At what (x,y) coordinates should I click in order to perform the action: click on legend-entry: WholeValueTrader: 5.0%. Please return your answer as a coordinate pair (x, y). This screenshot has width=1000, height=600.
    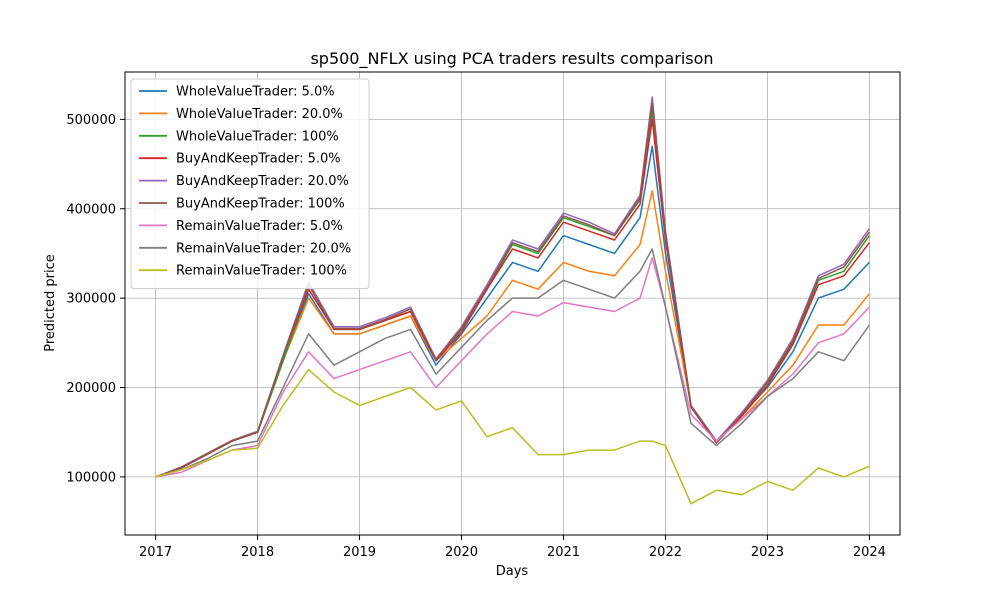
    Looking at the image, I should click on (255, 92).